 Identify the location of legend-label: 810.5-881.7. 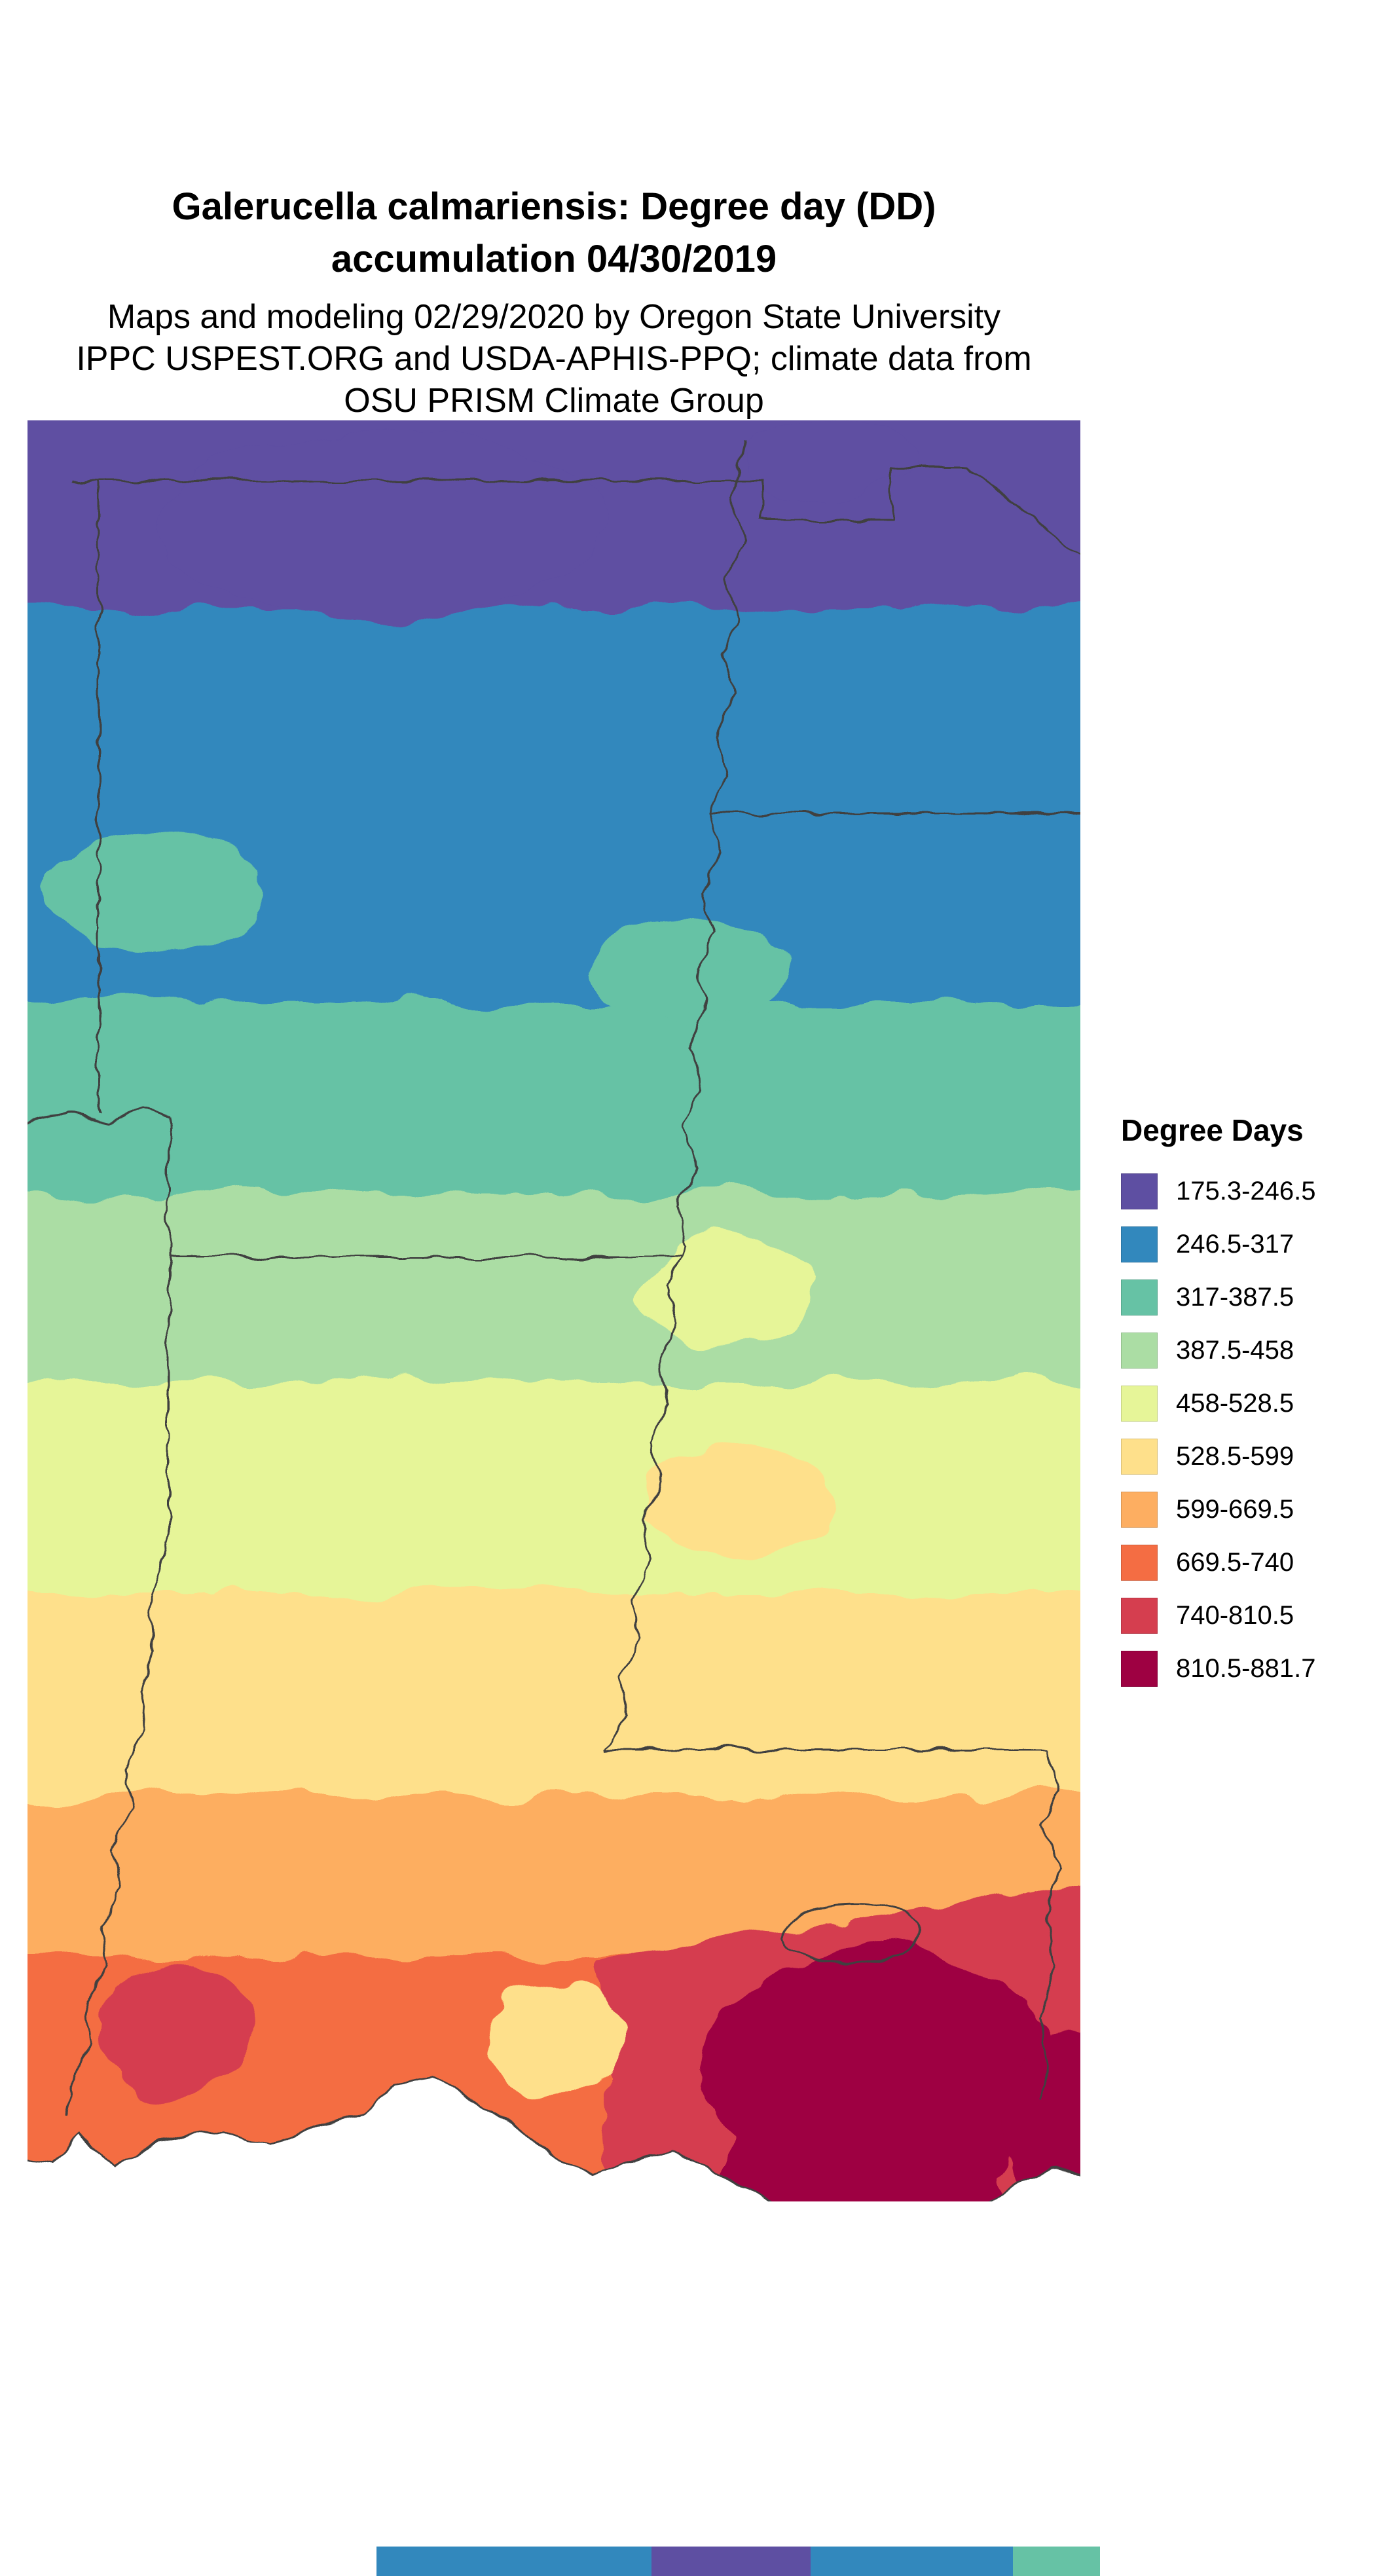
(1246, 1668).